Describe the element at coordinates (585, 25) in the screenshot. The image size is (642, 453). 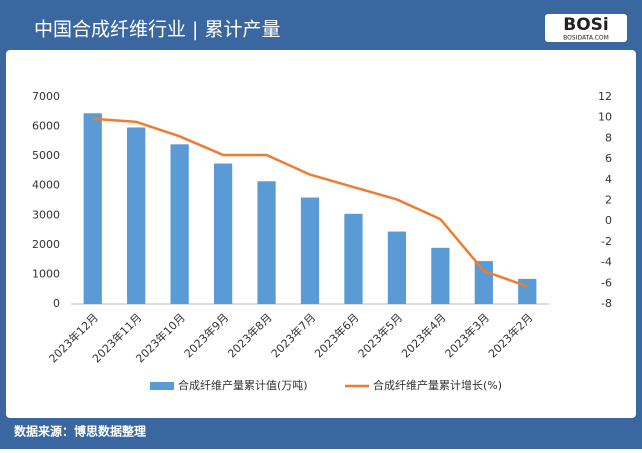
I see `logo-text: BOSi` at that location.